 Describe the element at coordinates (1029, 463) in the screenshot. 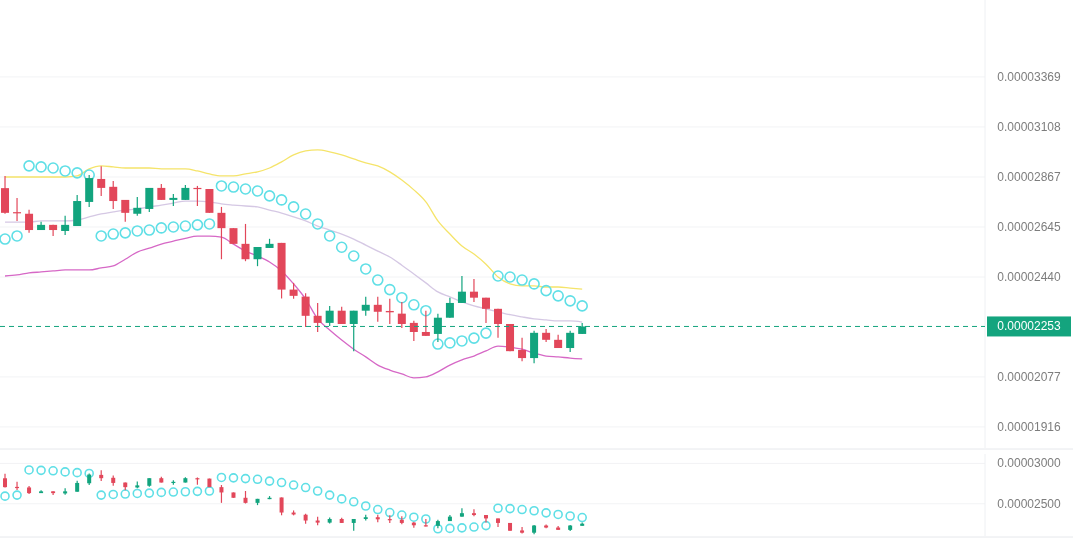

I see `y-tick-label: 0.00003000` at that location.